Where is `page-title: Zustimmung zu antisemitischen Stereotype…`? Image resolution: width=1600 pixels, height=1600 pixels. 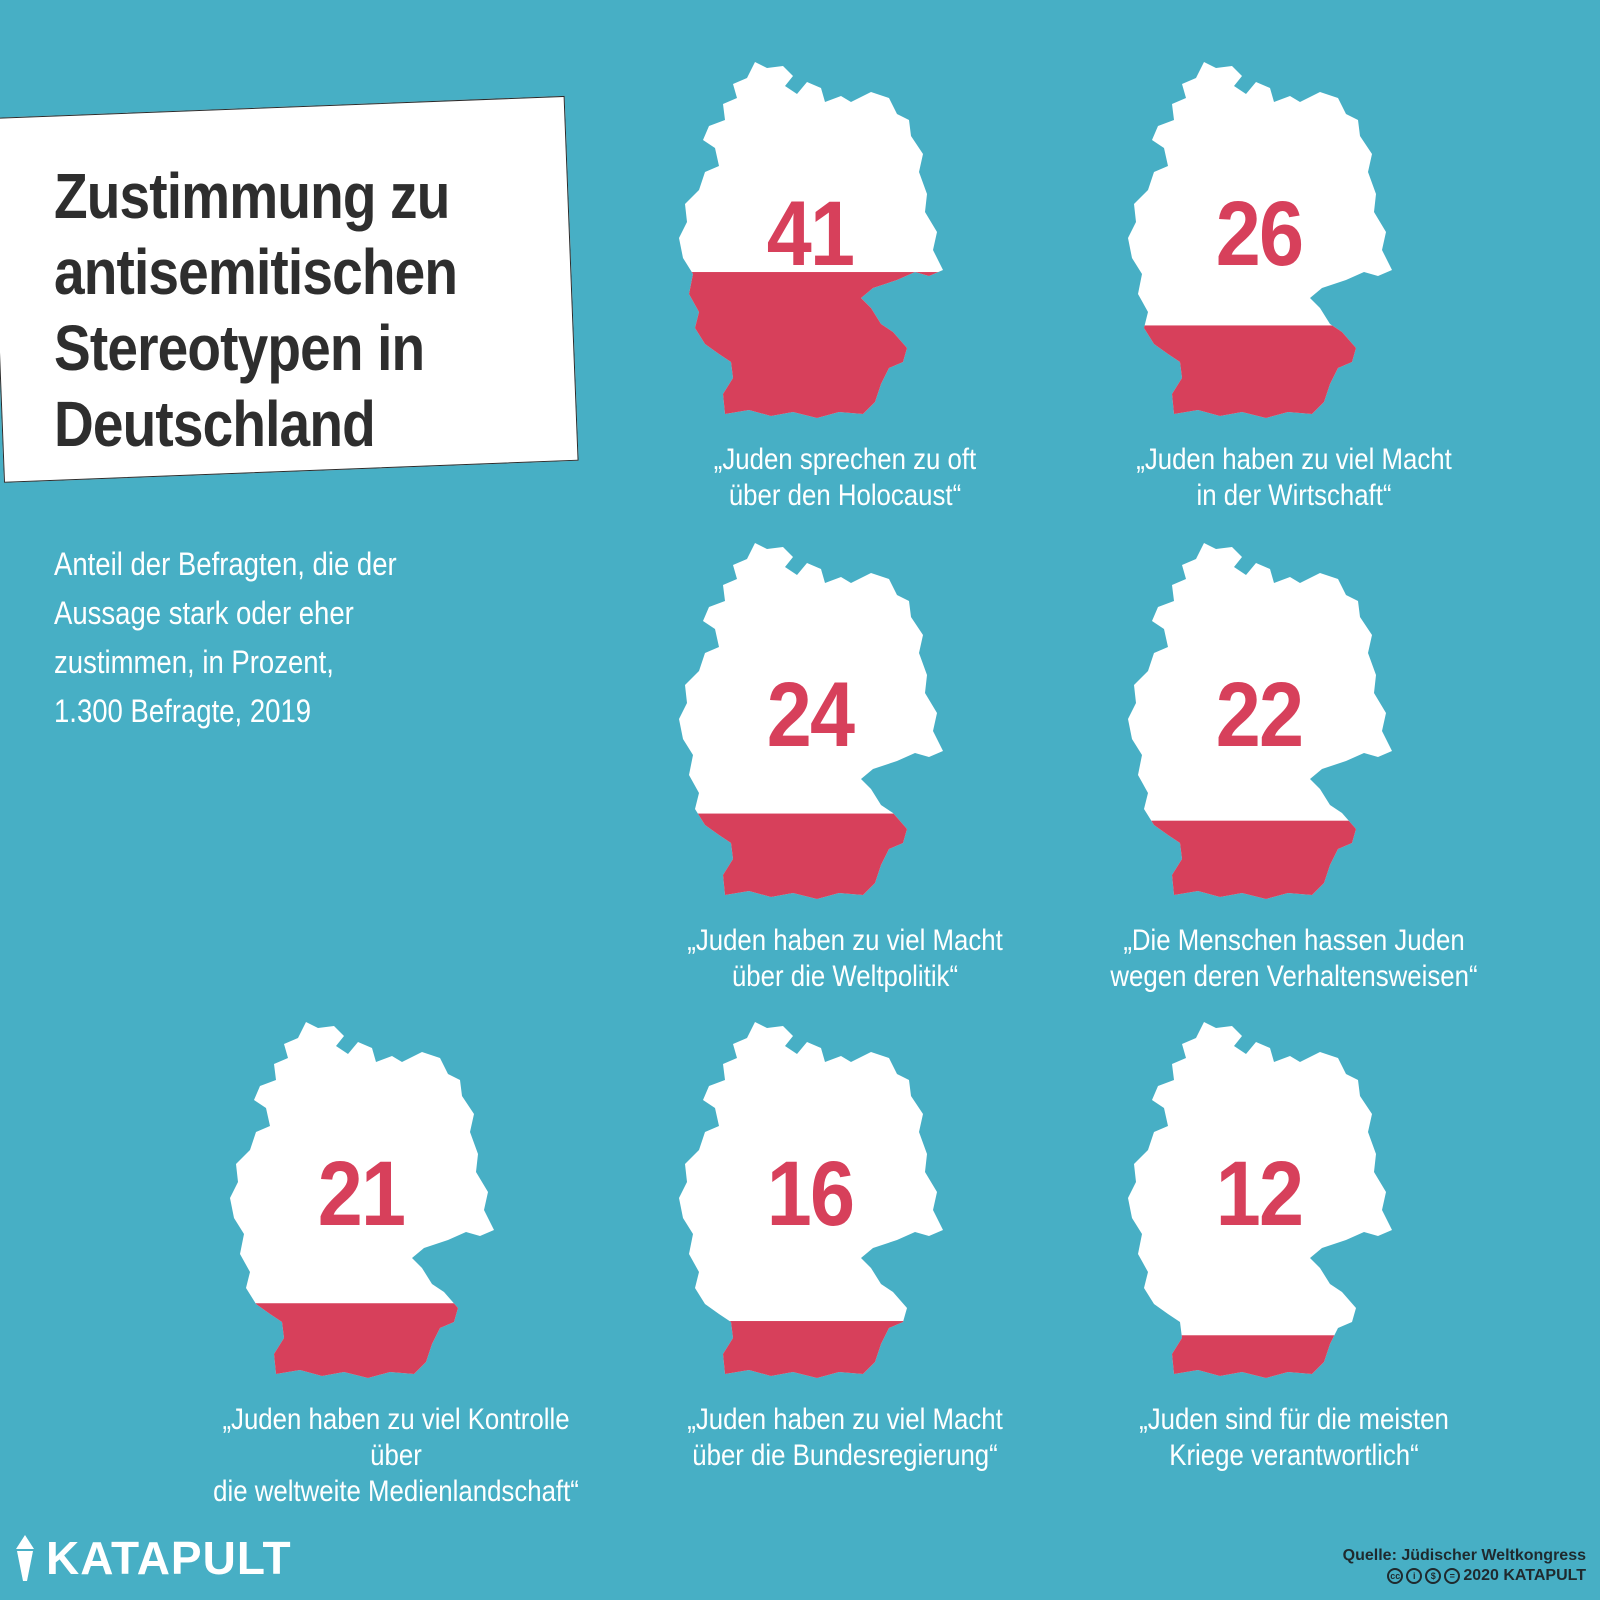 page-title: Zustimmung zu antisemitischen Stereotype… is located at coordinates (256, 310).